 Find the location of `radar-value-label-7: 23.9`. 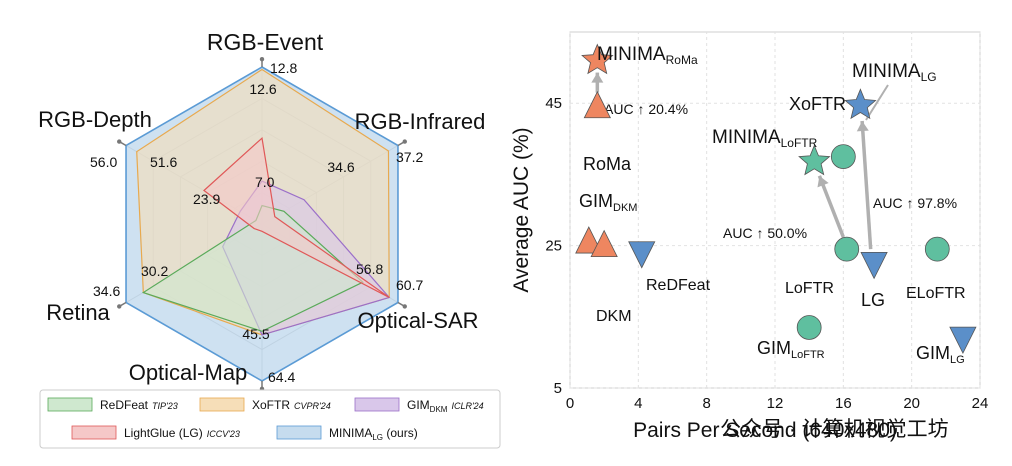

radar-value-label-7: 23.9 is located at coordinates (206, 199).